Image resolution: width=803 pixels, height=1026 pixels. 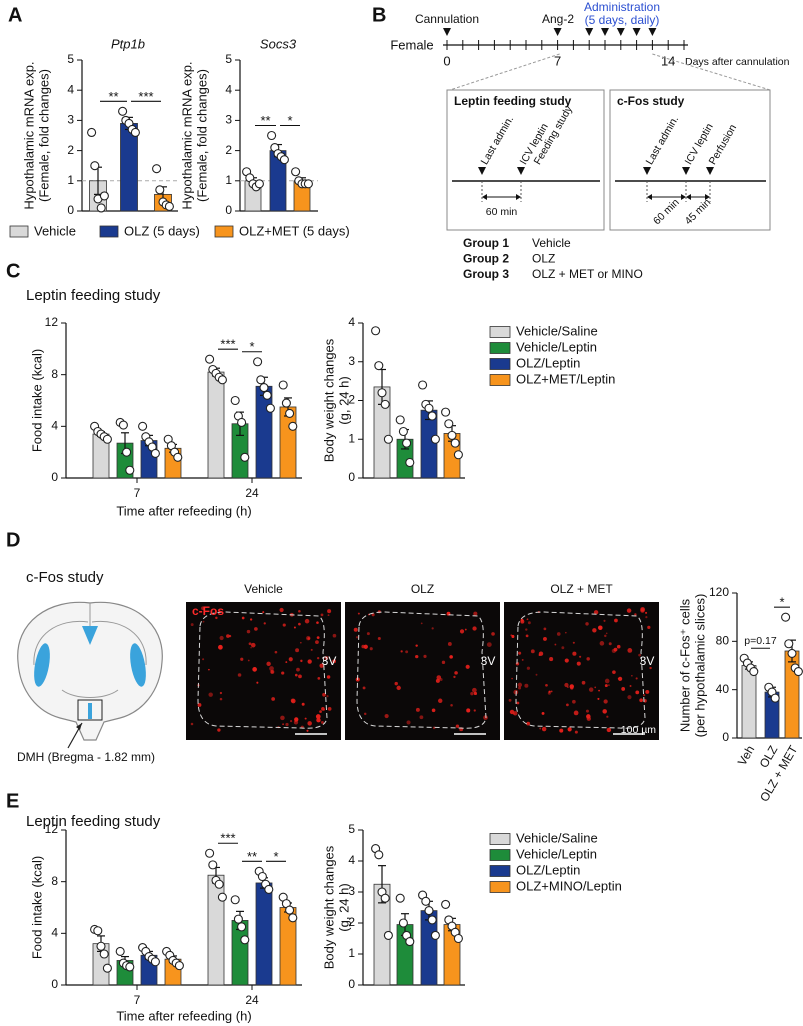 What do you see at coordinates (186, 135) in the screenshot?
I see `y-axis-label: Hypothalamic mRNA exp.` at bounding box center [186, 135].